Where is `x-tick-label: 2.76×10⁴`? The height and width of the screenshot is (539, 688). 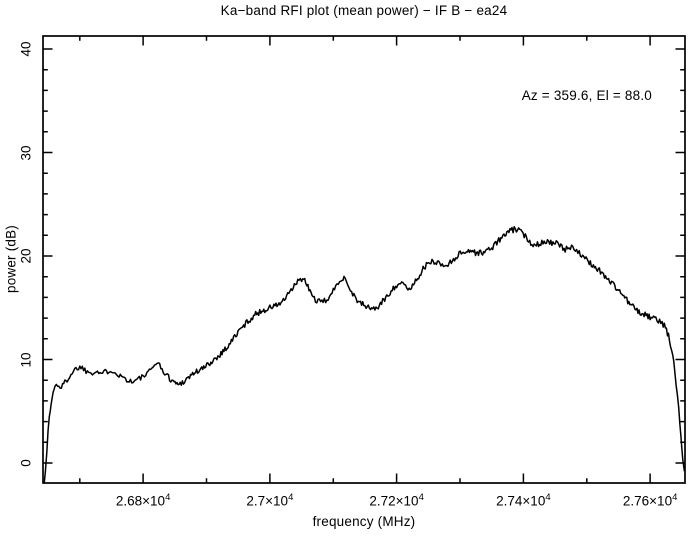 x-tick-label: 2.76×10⁴ is located at coordinates (650, 500).